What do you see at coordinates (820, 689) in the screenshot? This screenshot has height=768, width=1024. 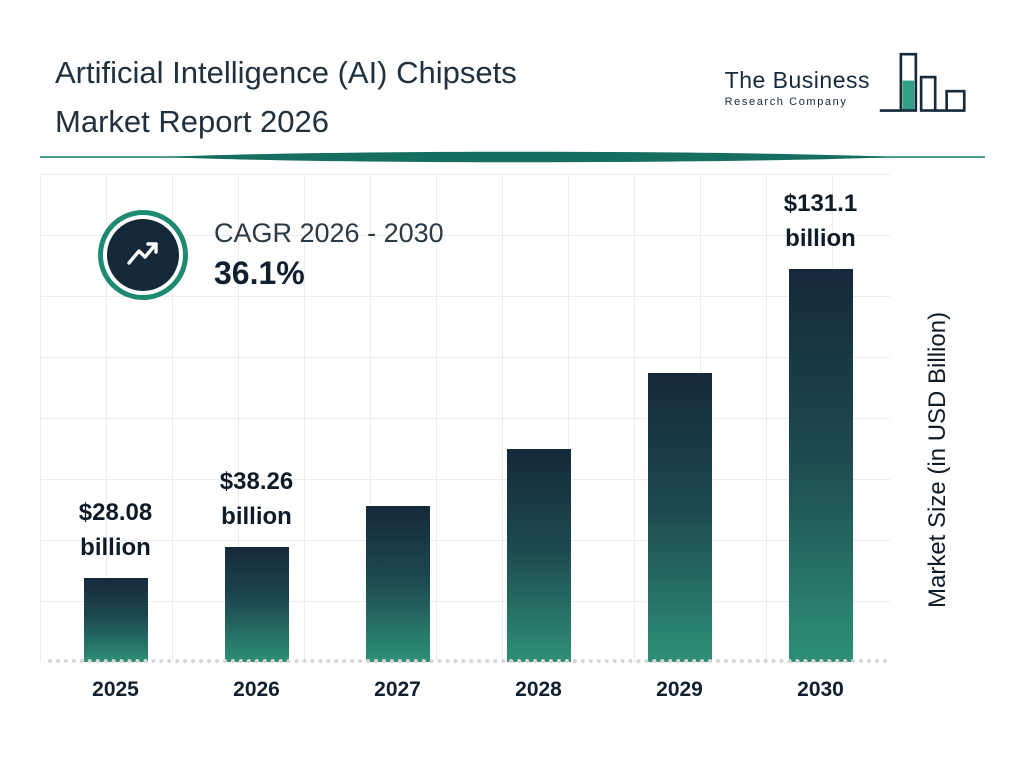 I see `x-axis-label-2030: 2030` at bounding box center [820, 689].